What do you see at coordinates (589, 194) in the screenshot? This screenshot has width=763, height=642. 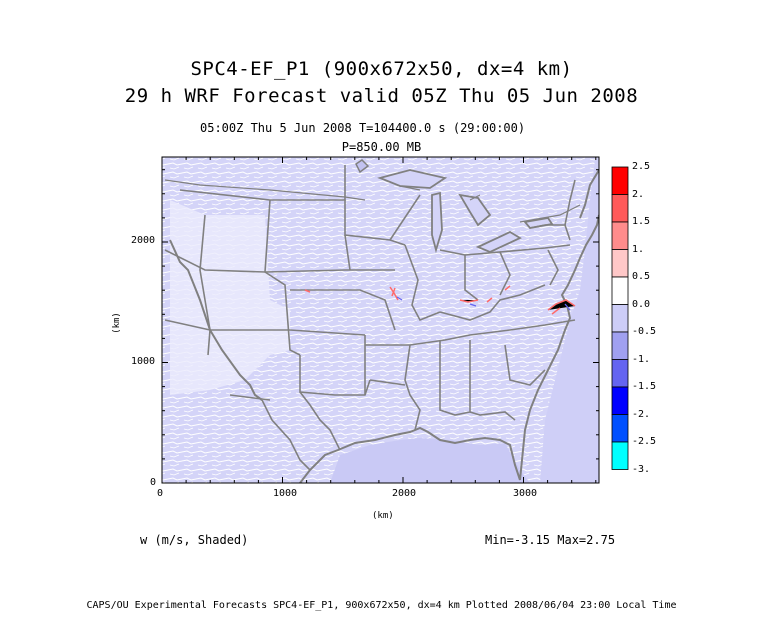 I see `new-england-coastline` at bounding box center [589, 194].